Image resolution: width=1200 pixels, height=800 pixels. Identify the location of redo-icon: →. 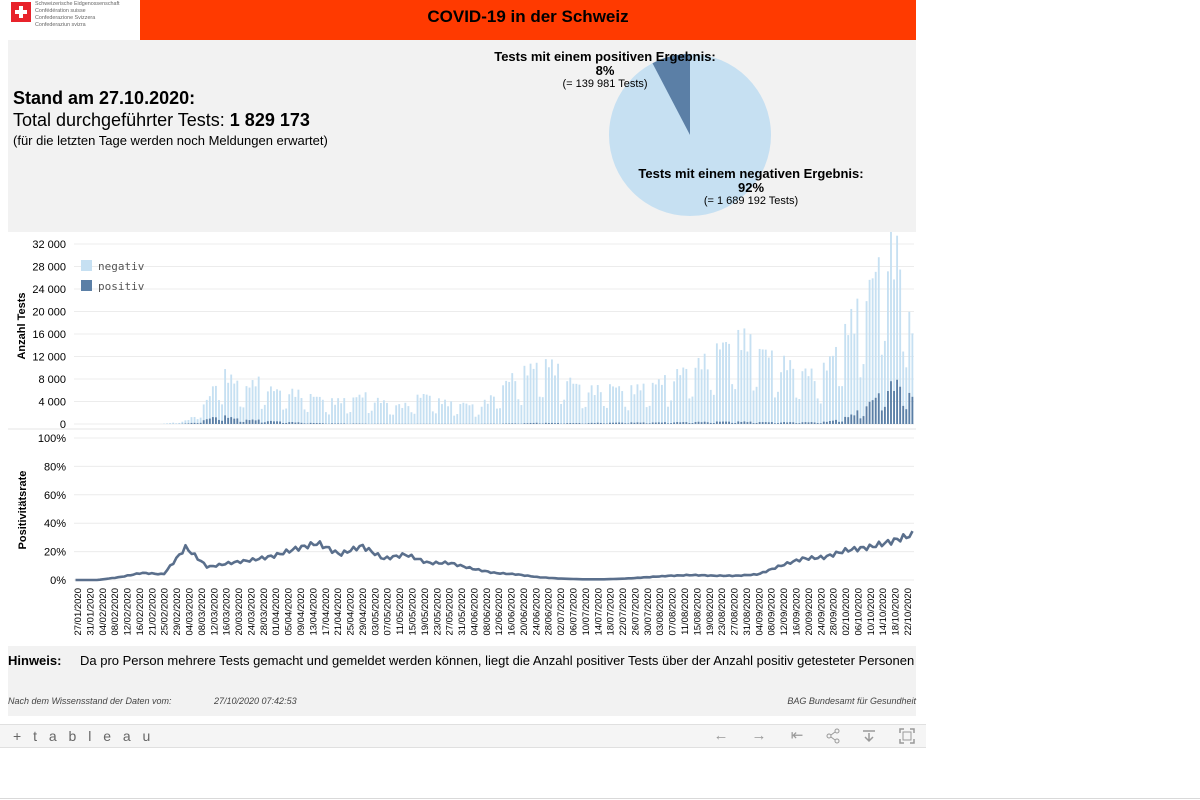
(759, 735).